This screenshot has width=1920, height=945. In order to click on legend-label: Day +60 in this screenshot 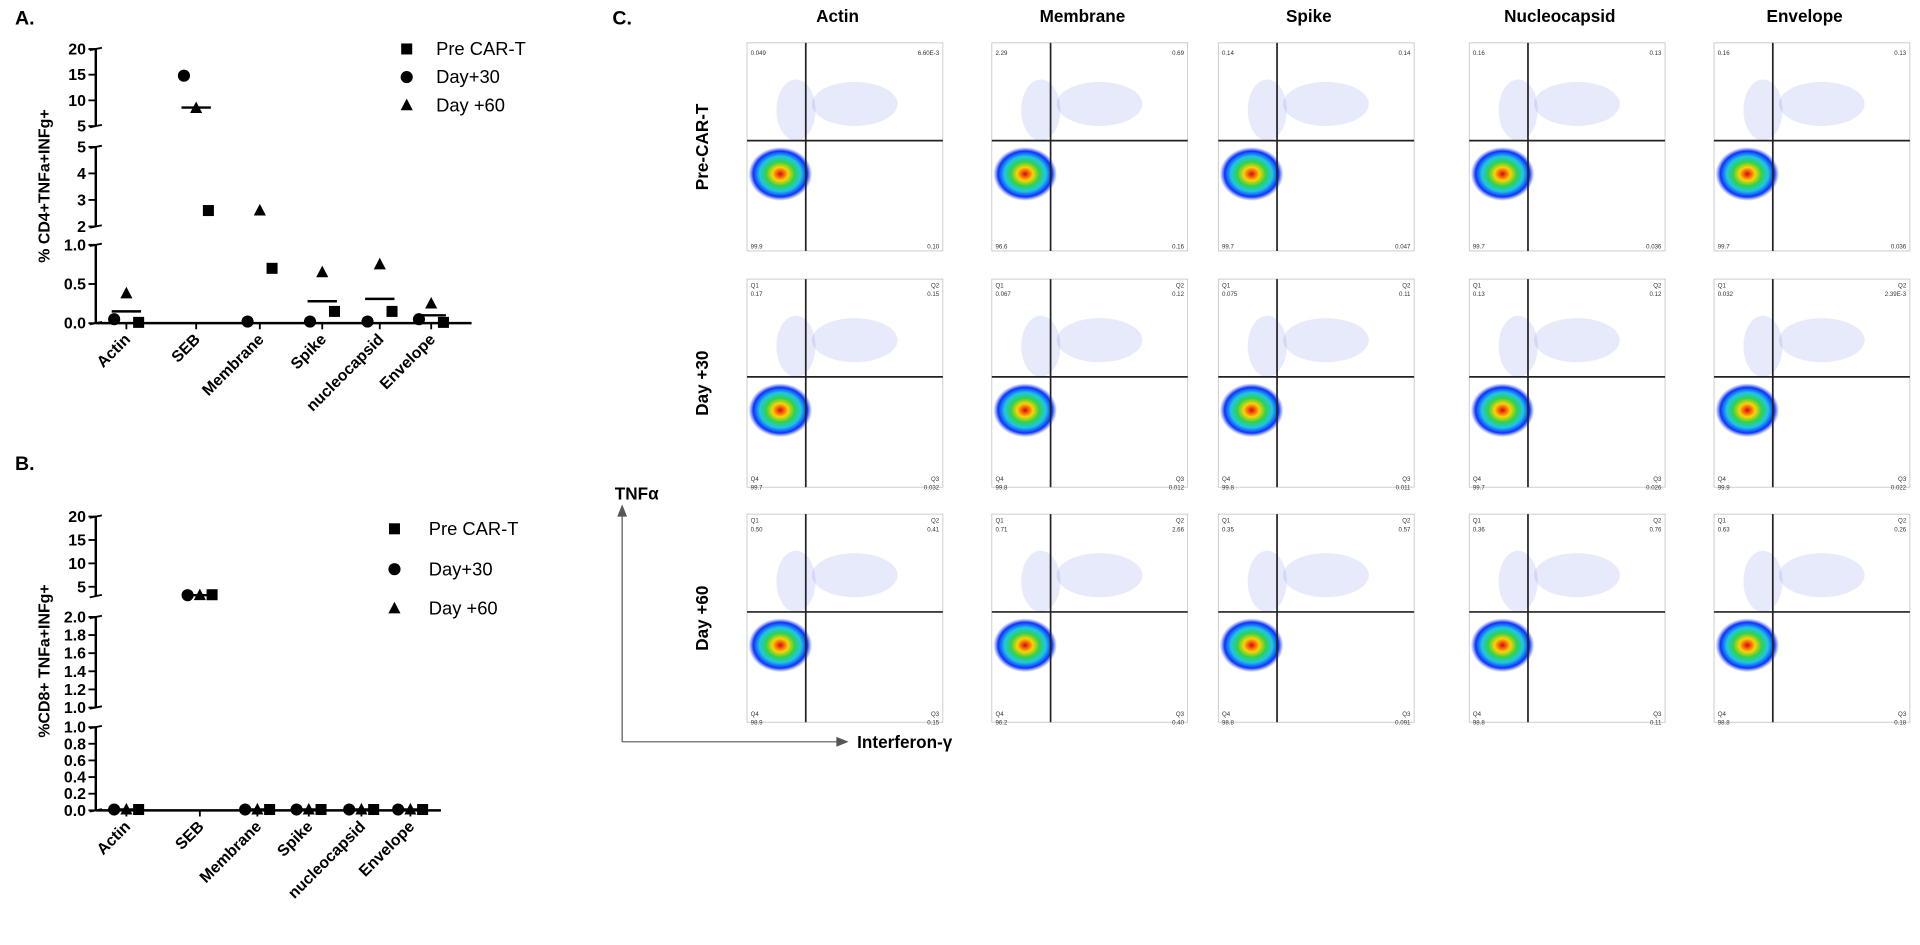, I will do `click(463, 607)`.